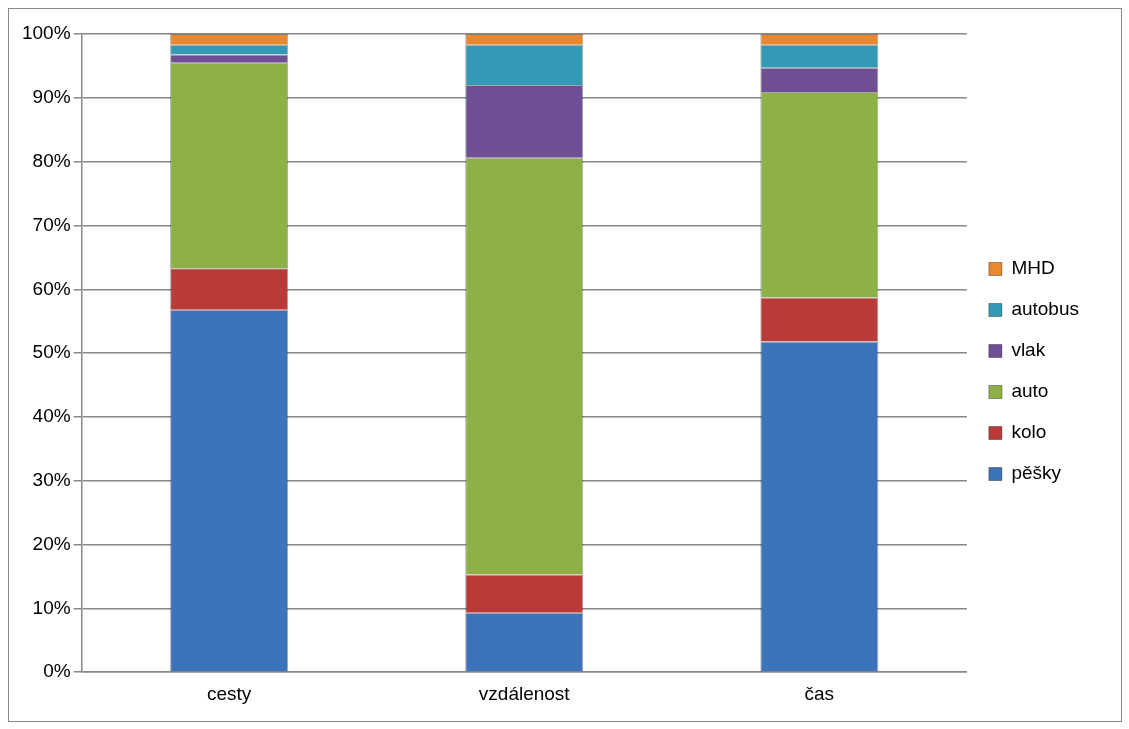 This screenshot has width=1129, height=729. What do you see at coordinates (1030, 391) in the screenshot?
I see `legend-label: auto` at bounding box center [1030, 391].